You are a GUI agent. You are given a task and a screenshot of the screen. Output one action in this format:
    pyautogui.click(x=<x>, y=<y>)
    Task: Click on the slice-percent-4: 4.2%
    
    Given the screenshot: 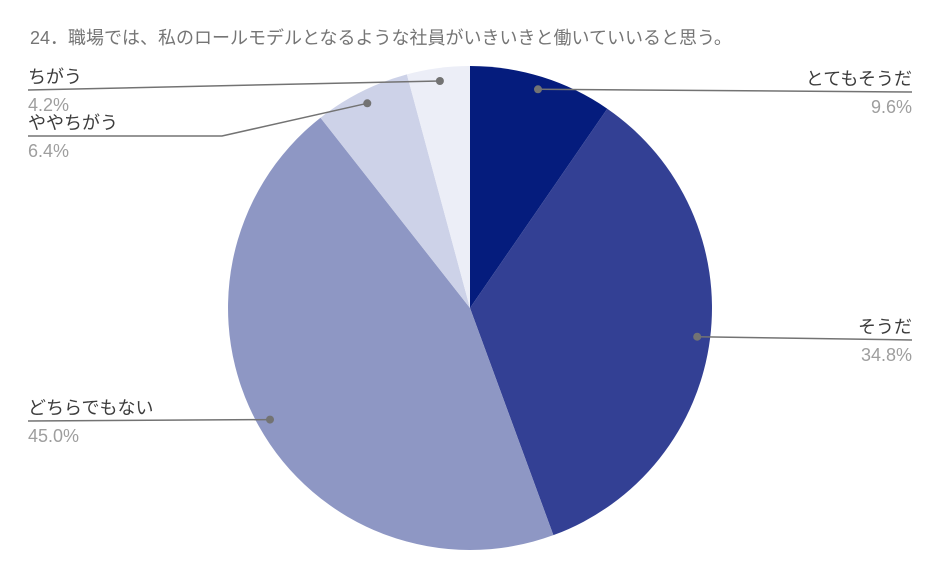 What is the action you would take?
    pyautogui.click(x=48, y=105)
    